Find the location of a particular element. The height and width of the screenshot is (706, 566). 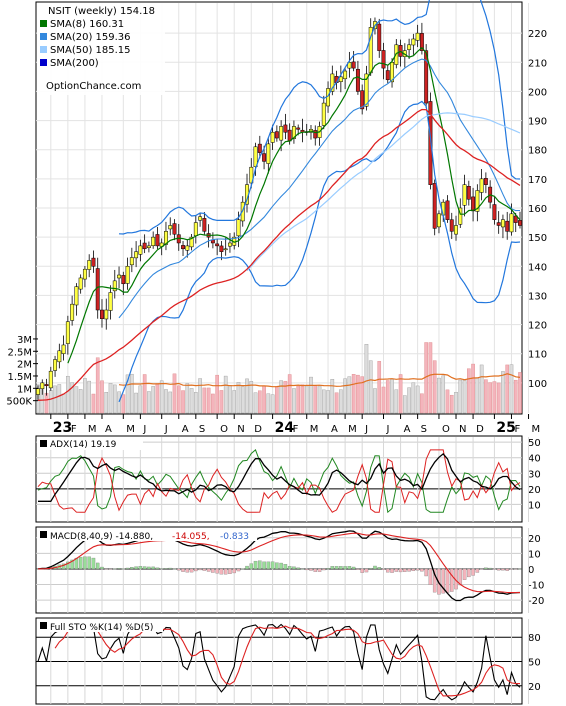

macd-label-bg is located at coordinates (147, 534).